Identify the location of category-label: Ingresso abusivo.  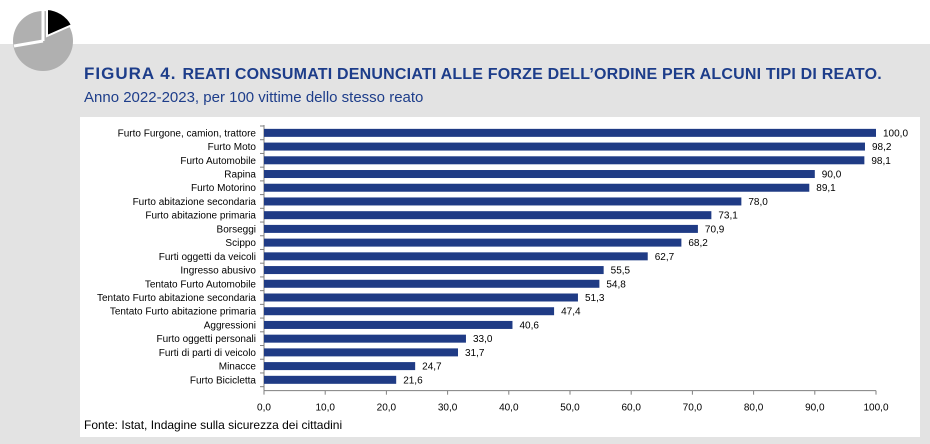
(218, 271).